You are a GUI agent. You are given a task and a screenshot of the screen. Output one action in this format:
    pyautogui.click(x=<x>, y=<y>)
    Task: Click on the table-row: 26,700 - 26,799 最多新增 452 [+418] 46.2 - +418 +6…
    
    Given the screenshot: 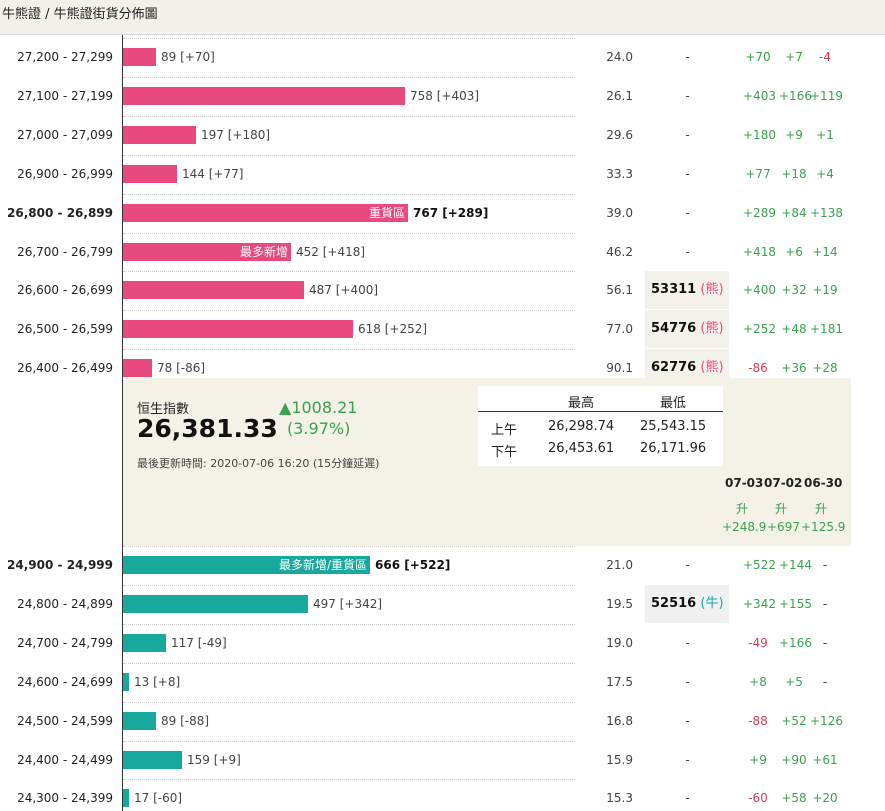 What is the action you would take?
    pyautogui.click(x=442, y=251)
    